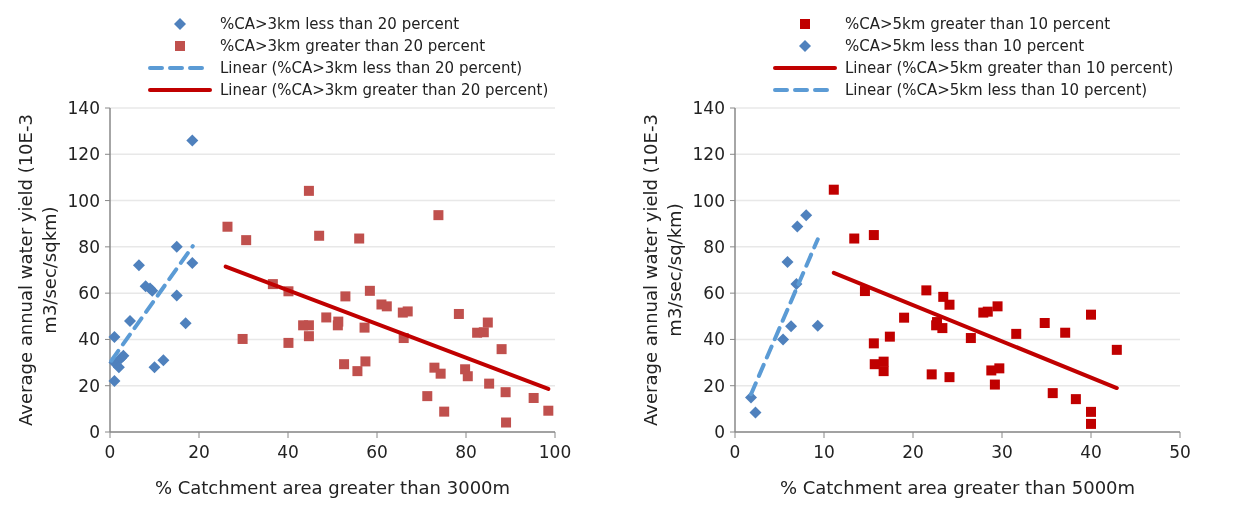 The height and width of the screenshot is (513, 1253). What do you see at coordinates (377, 452) in the screenshot?
I see `x-tick-label: 60` at bounding box center [377, 452].